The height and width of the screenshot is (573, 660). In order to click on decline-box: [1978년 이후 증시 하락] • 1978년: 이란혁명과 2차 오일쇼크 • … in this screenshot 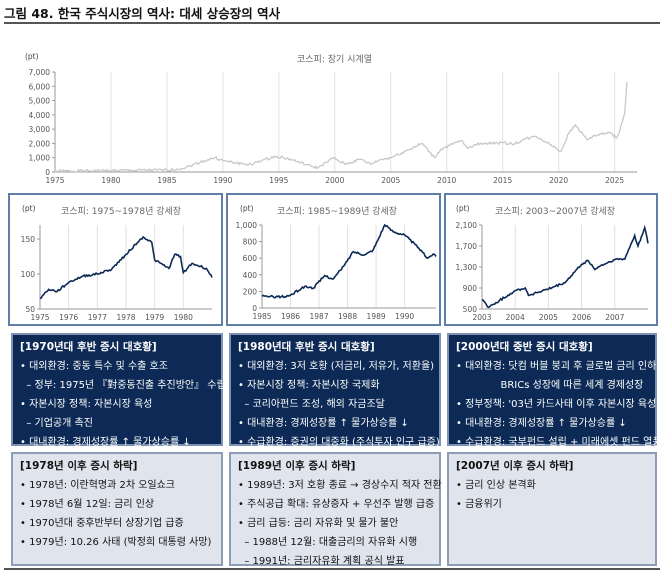, I will do `click(117, 509)`.